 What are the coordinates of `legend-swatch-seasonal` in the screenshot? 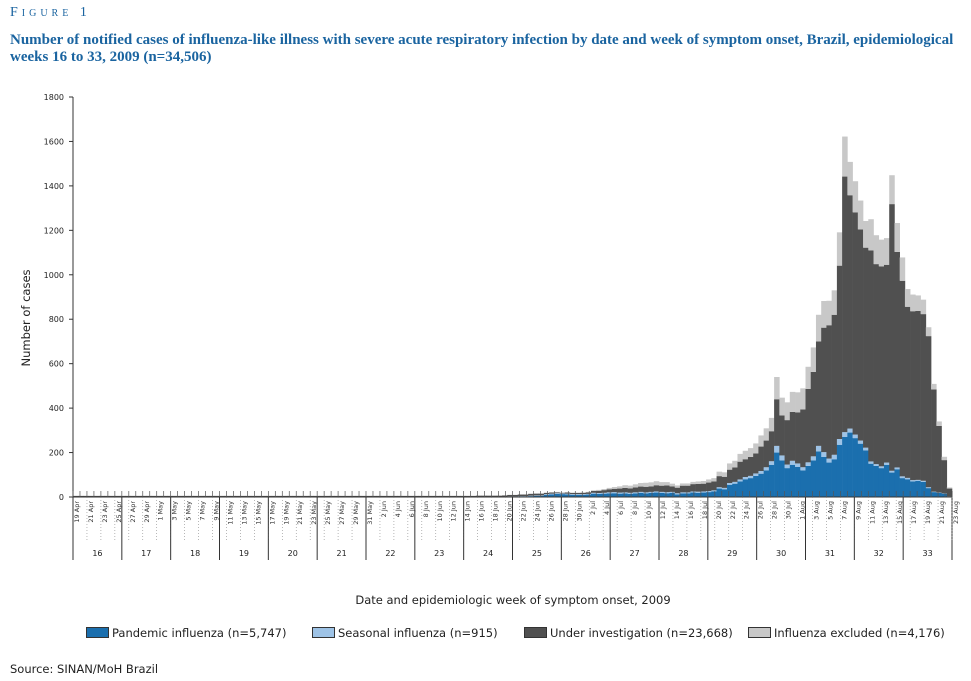 It's located at (323, 632).